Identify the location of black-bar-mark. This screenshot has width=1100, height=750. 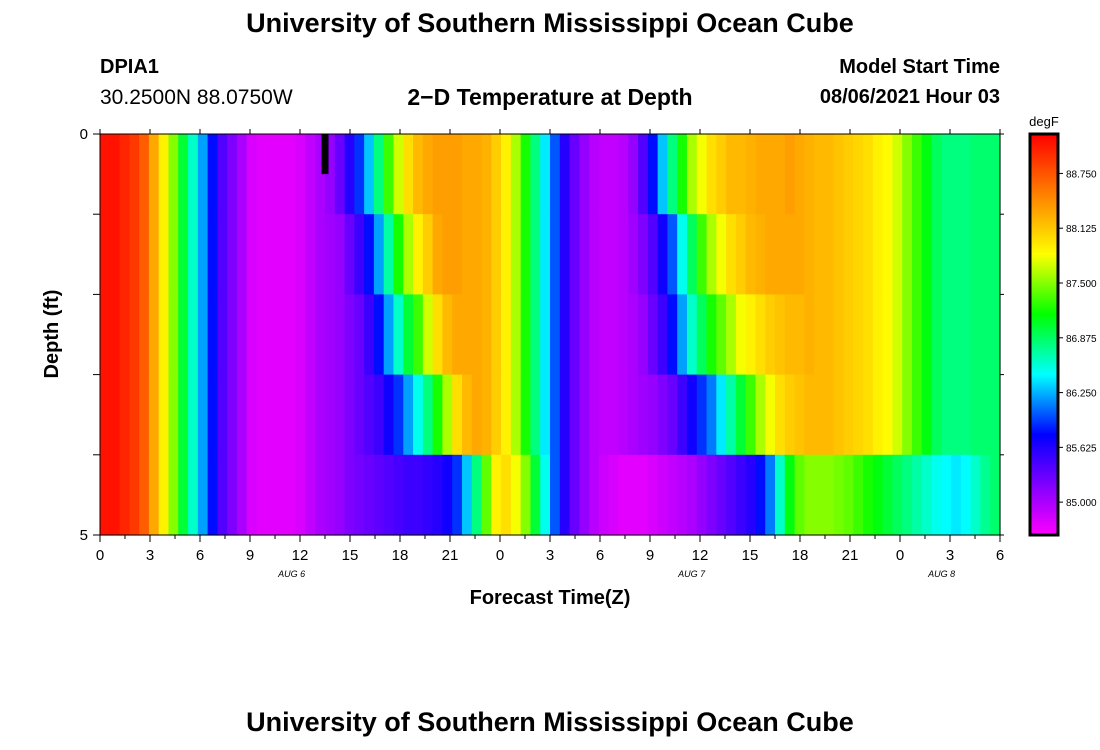
(325, 154).